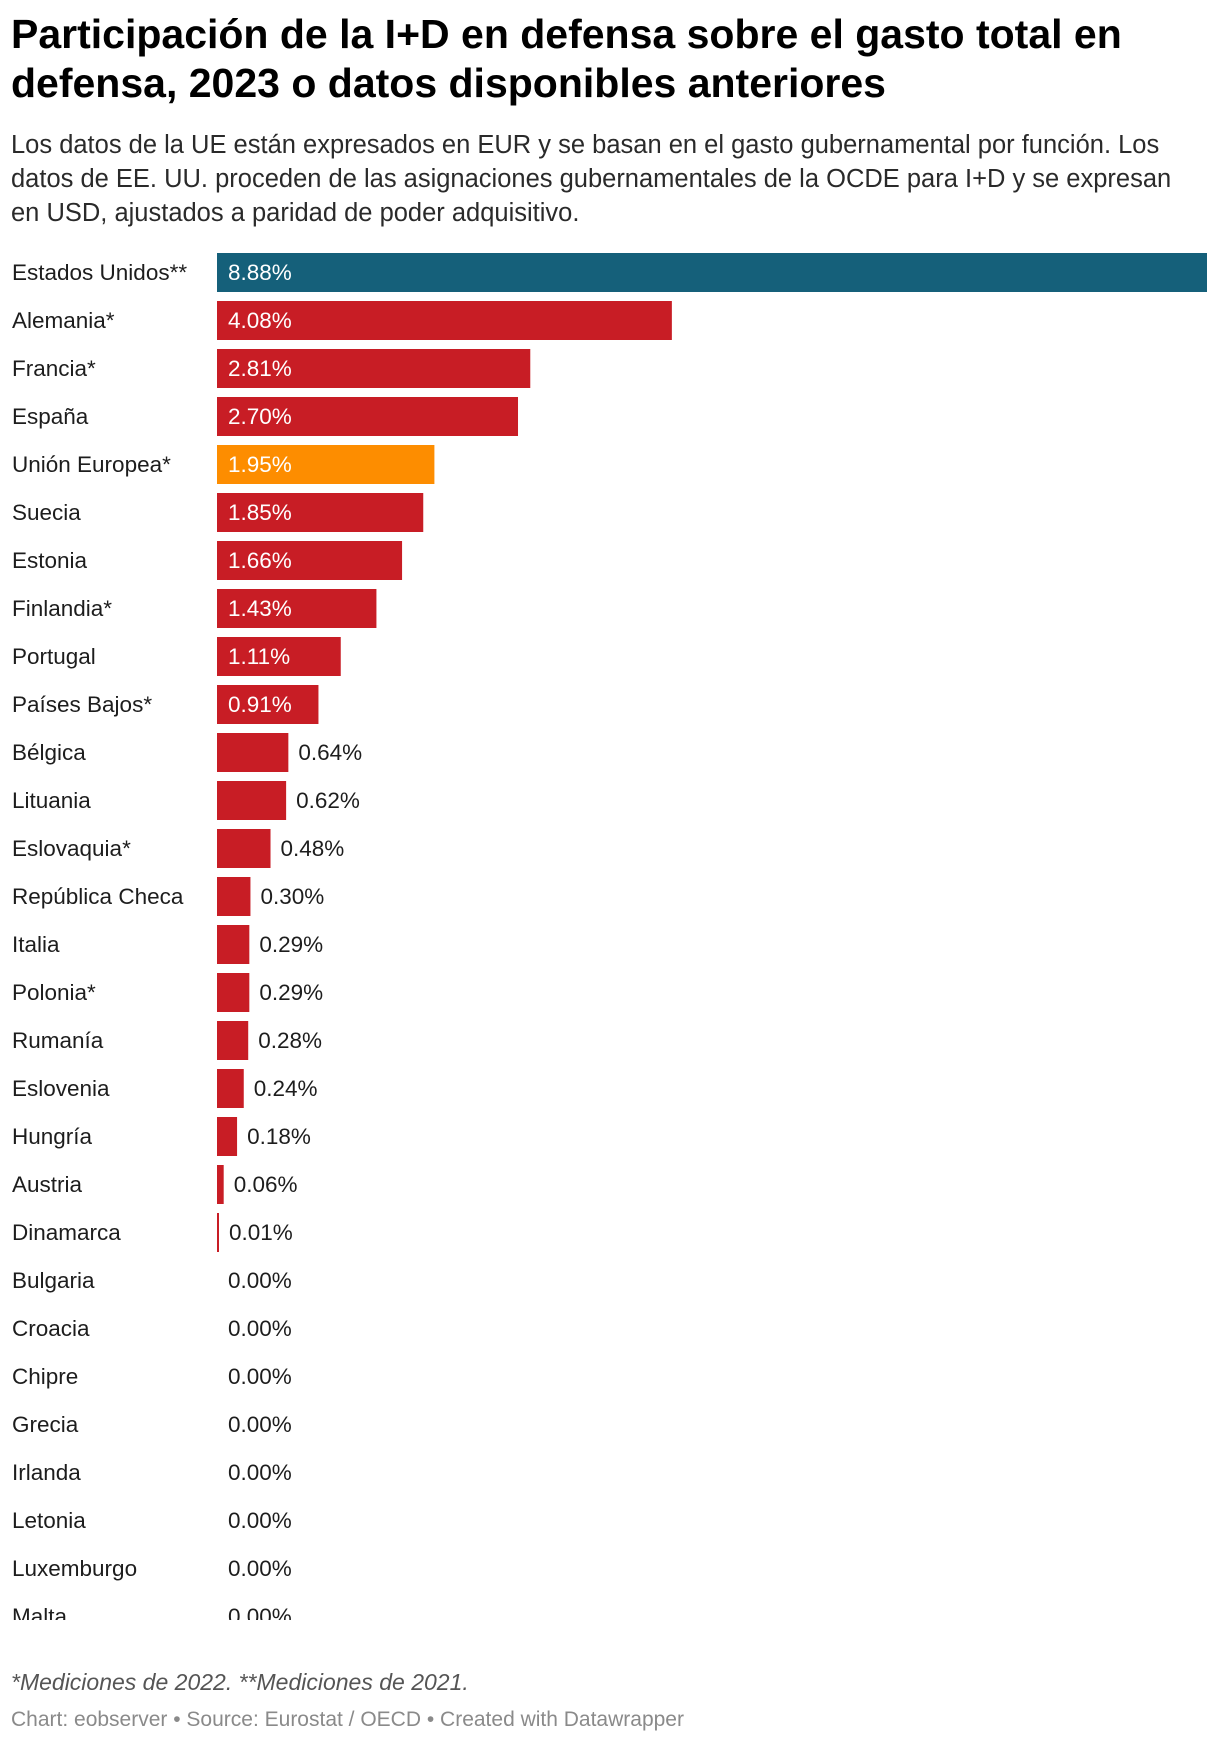 The height and width of the screenshot is (1750, 1220). I want to click on value-label: 1.66%, so click(260, 560).